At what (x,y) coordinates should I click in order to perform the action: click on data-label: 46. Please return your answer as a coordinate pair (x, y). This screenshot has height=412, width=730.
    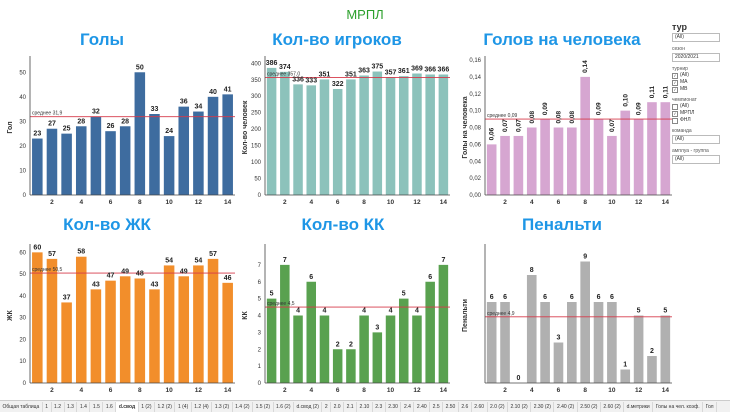
    Looking at the image, I should click on (228, 278).